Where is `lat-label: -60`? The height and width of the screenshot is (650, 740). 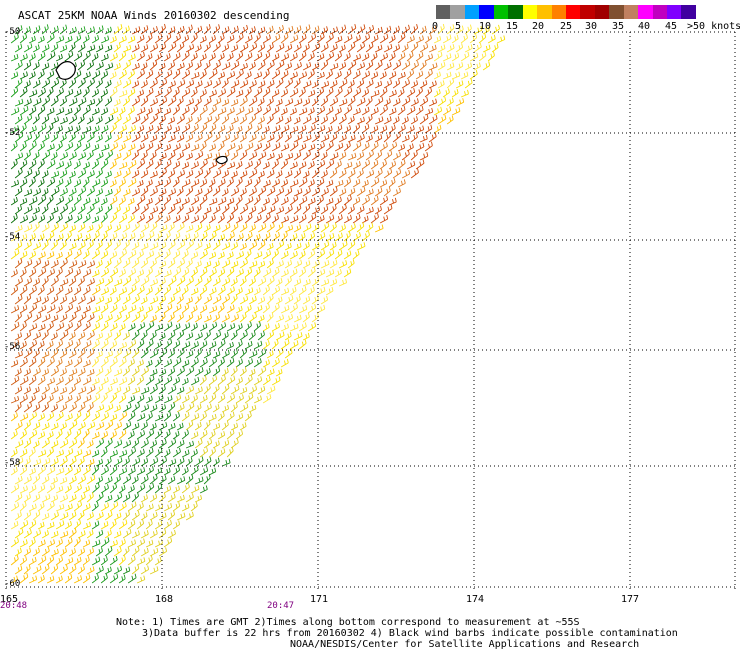 lat-label: -60 is located at coordinates (12, 584).